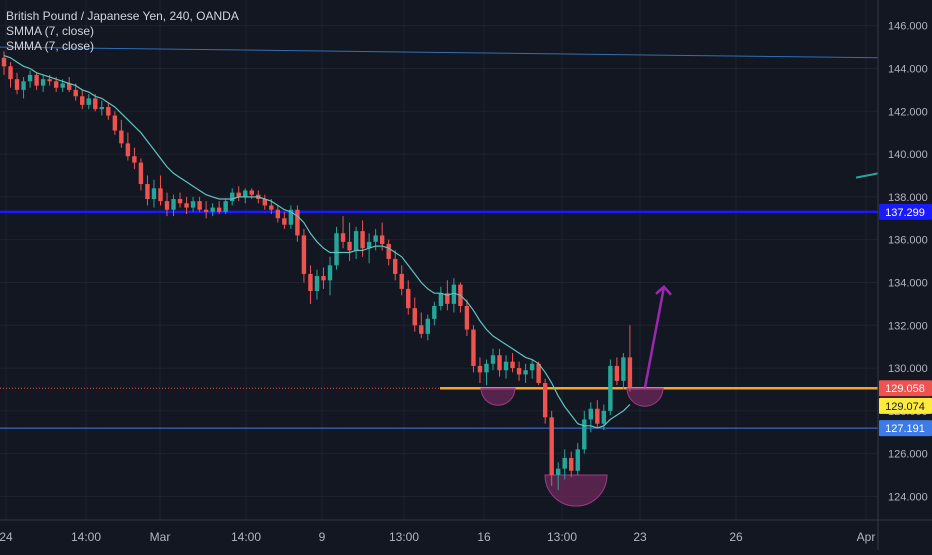 This screenshot has width=932, height=555. What do you see at coordinates (122, 16) in the screenshot?
I see `symbol-title: British Pound / Japanese Yen, 240, OANDA` at bounding box center [122, 16].